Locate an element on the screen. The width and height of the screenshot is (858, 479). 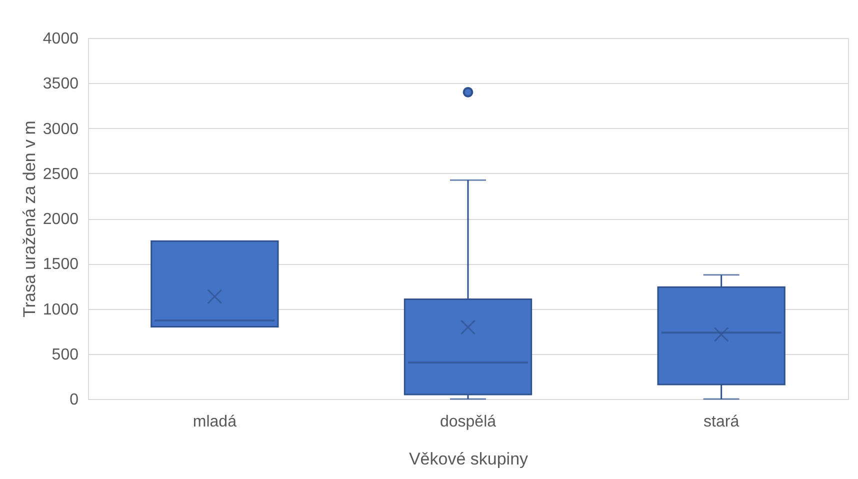
x-tick-label: stará is located at coordinates (722, 422).